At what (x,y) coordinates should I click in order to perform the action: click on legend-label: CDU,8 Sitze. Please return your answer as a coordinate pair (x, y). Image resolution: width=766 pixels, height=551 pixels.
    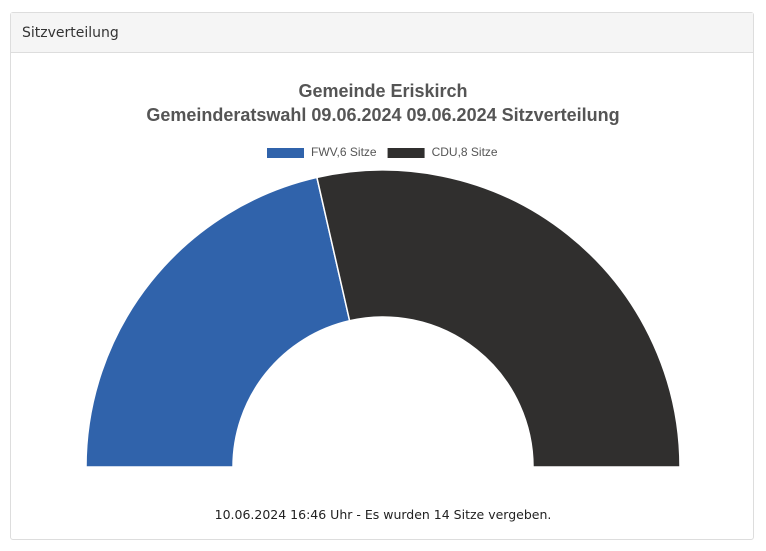
    Looking at the image, I should click on (465, 152).